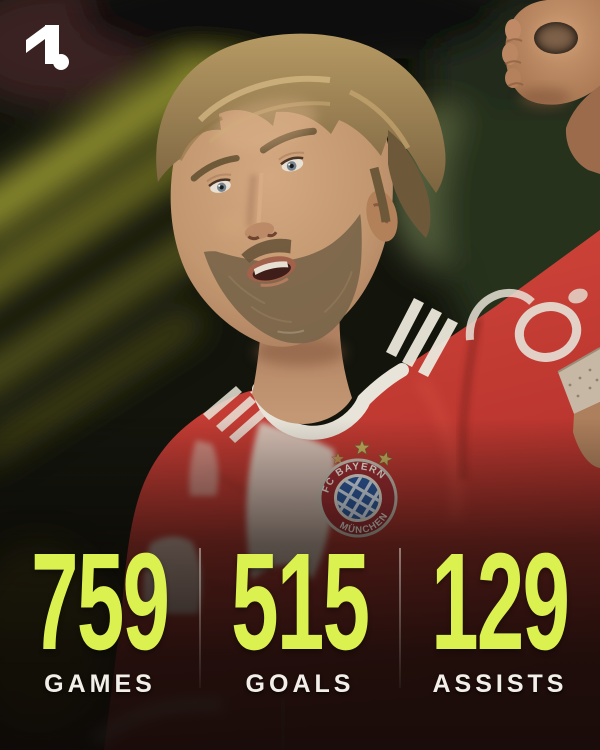 The image size is (600, 750). Describe the element at coordinates (422, 337) in the screenshot. I see `adidas-stripes-right` at that location.